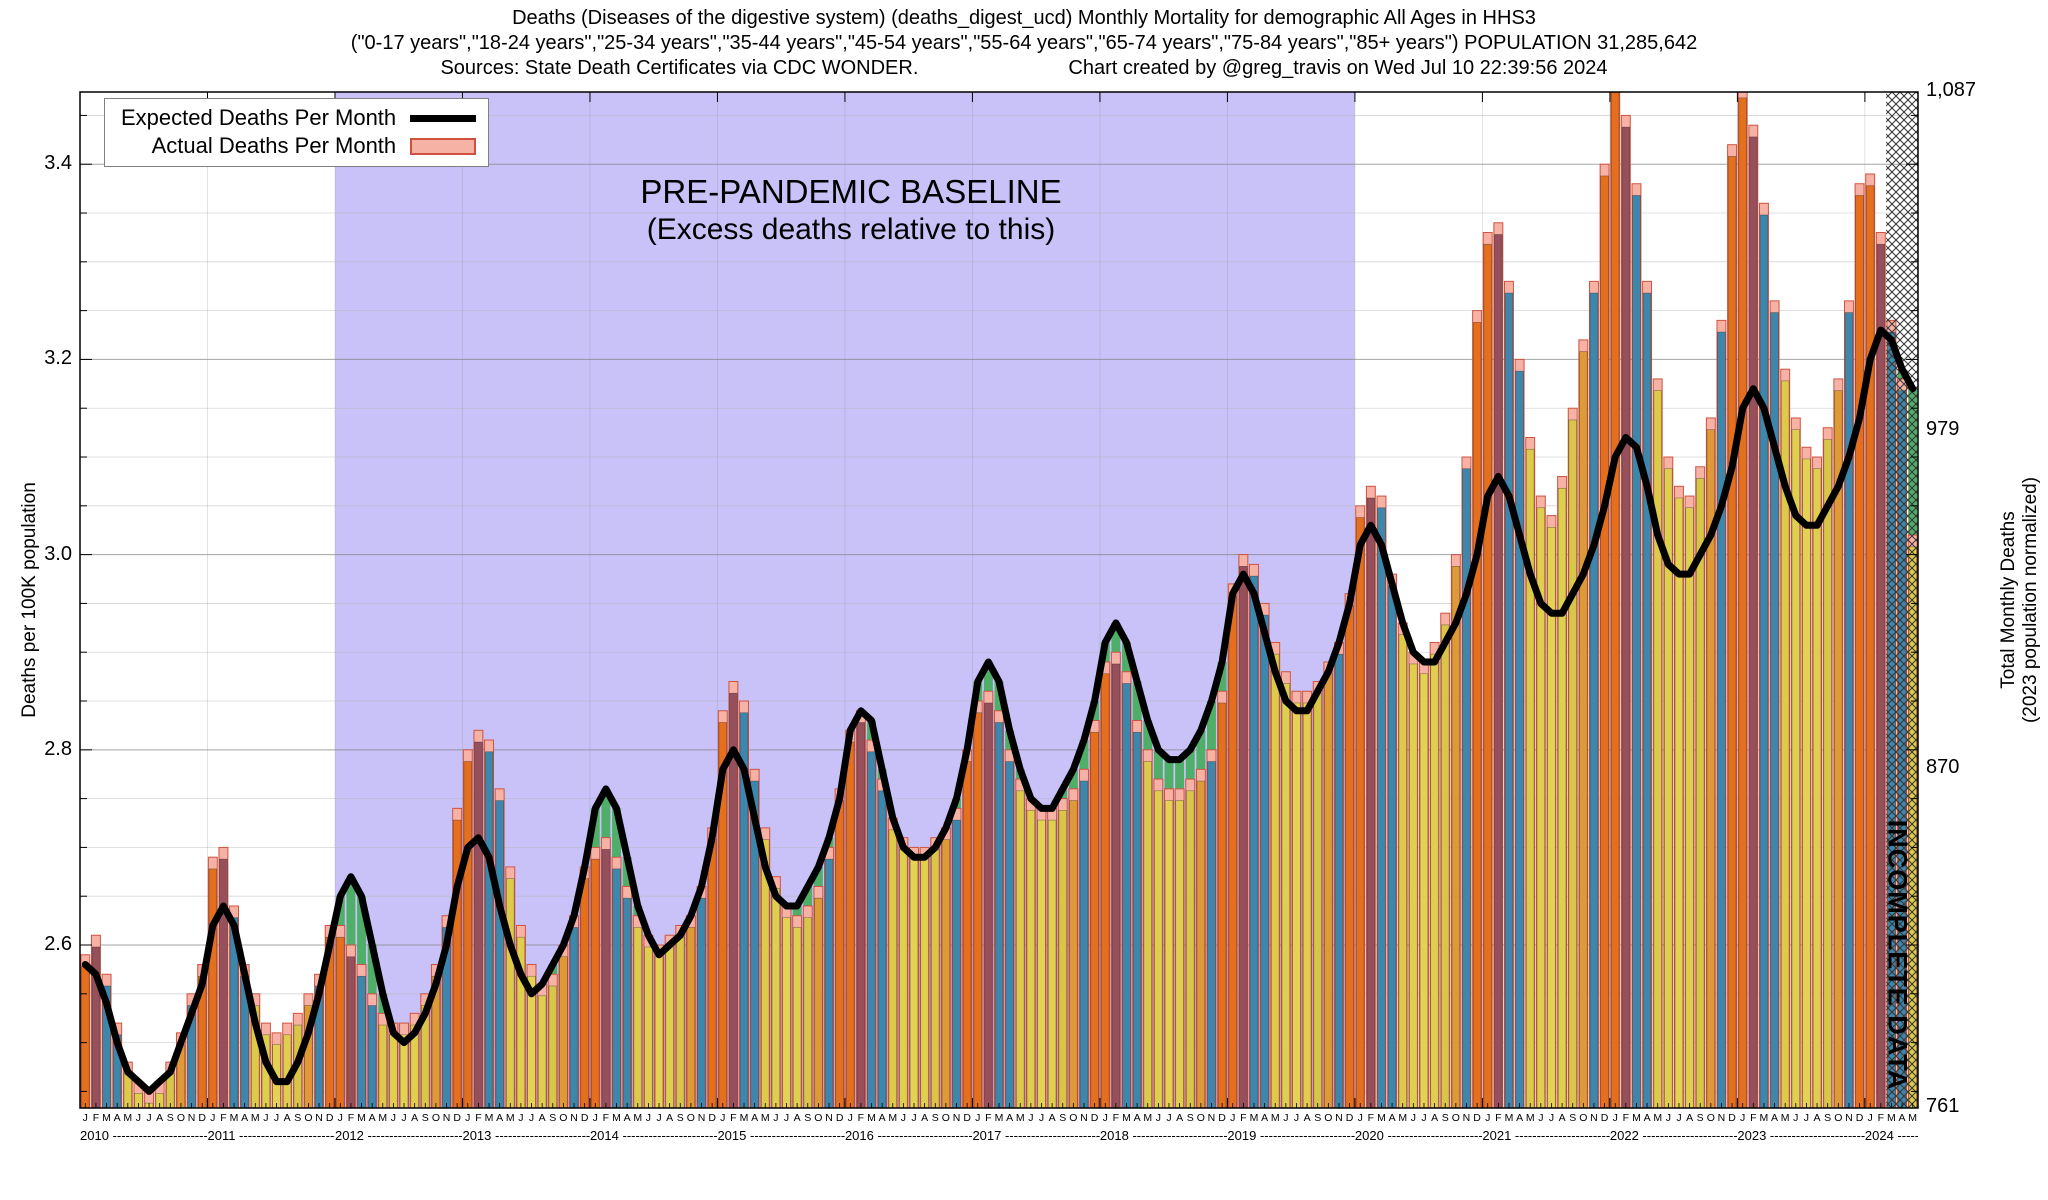 Image resolution: width=2048 pixels, height=1200 pixels. Describe the element at coordinates (443, 118) in the screenshot. I see `expected-line-swatch` at that location.